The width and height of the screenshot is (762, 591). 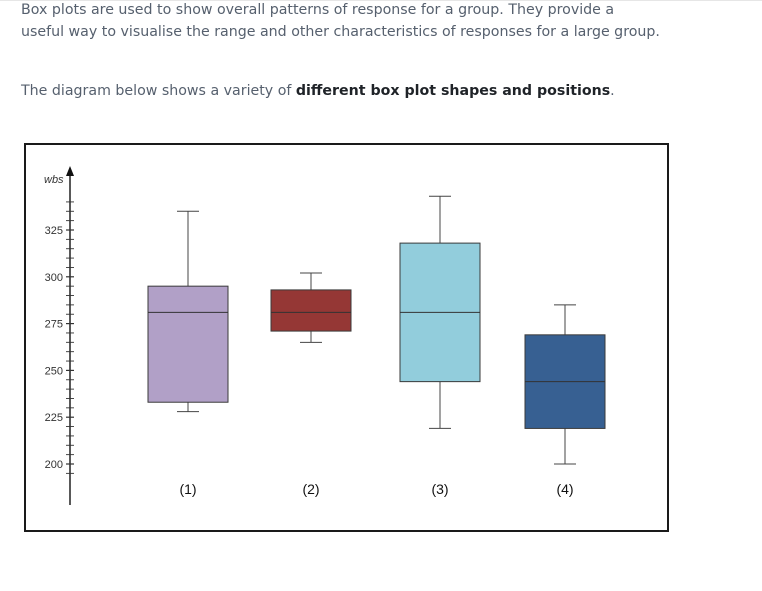 I want to click on y-tick-label: 325, so click(x=54, y=231).